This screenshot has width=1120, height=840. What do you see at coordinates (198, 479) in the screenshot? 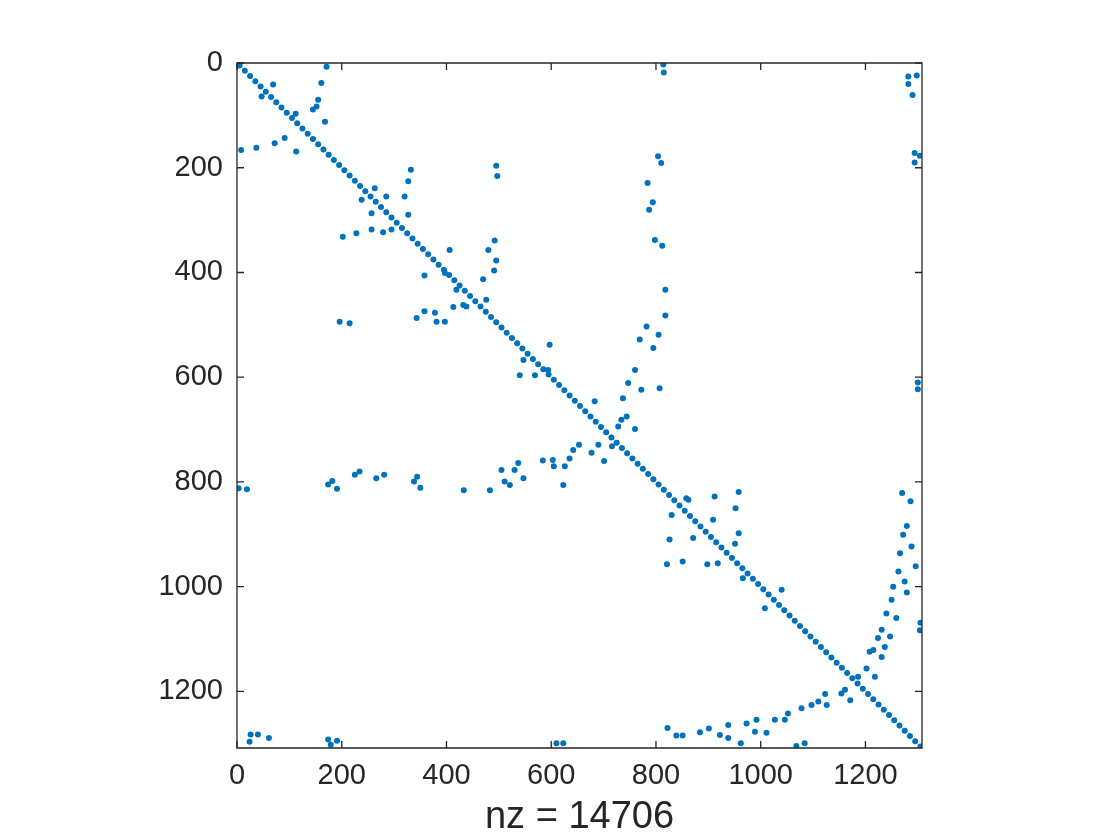
I see `y-tick-label: 800` at bounding box center [198, 479].